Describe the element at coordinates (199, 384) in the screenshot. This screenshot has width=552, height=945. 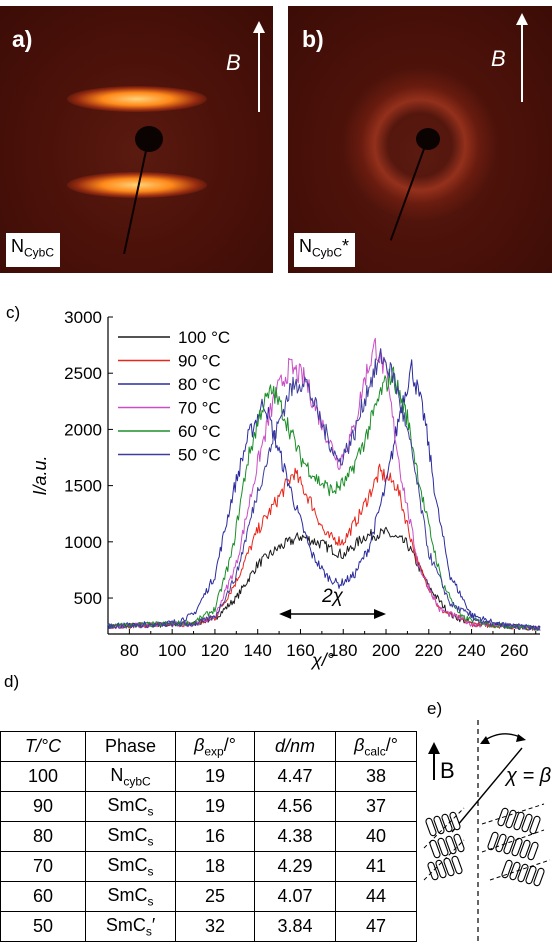
I see `legend-label: 80 °C` at that location.